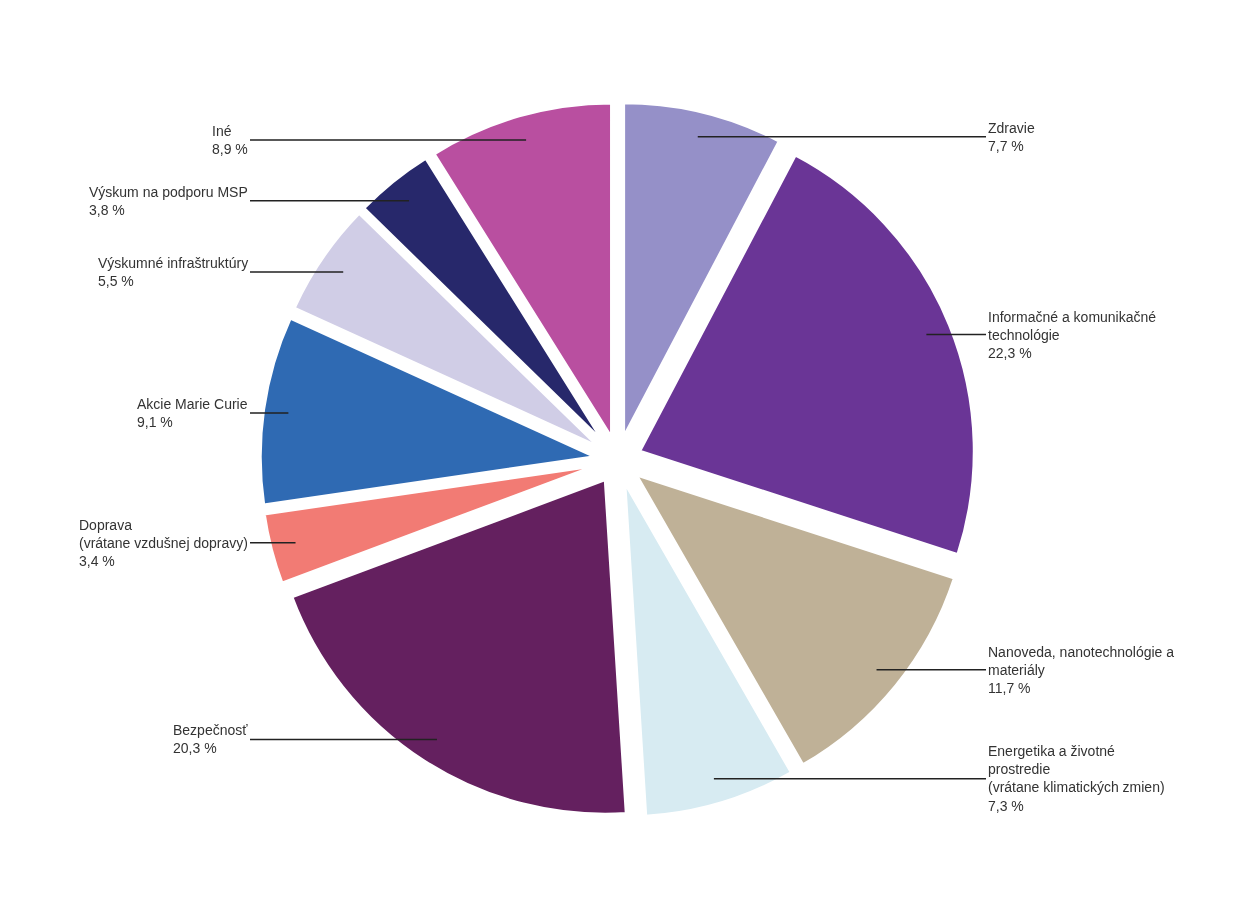  What do you see at coordinates (168, 192) in the screenshot?
I see `slice-label: Výskum na podporu MSP` at bounding box center [168, 192].